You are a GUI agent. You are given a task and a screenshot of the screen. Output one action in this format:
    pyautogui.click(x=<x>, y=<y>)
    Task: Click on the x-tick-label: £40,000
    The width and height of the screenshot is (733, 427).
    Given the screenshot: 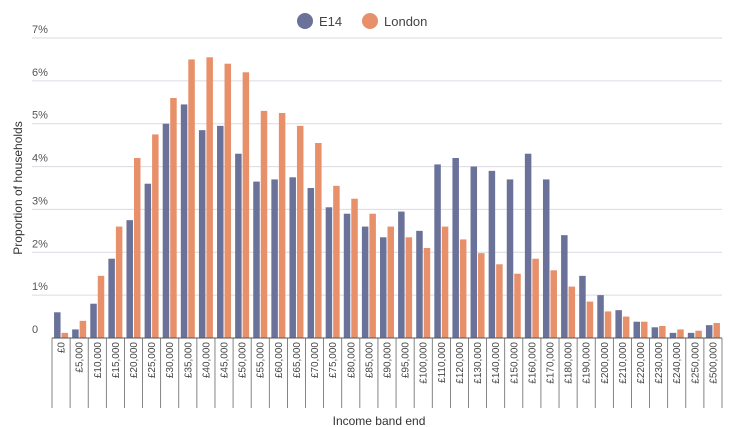 What is the action you would take?
    pyautogui.click(x=206, y=360)
    